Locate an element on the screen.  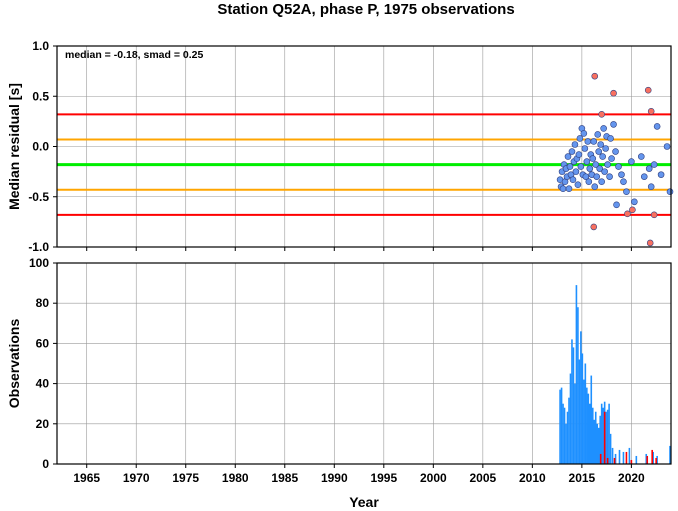
x-tick-label: 2000 is located at coordinates (433, 478).